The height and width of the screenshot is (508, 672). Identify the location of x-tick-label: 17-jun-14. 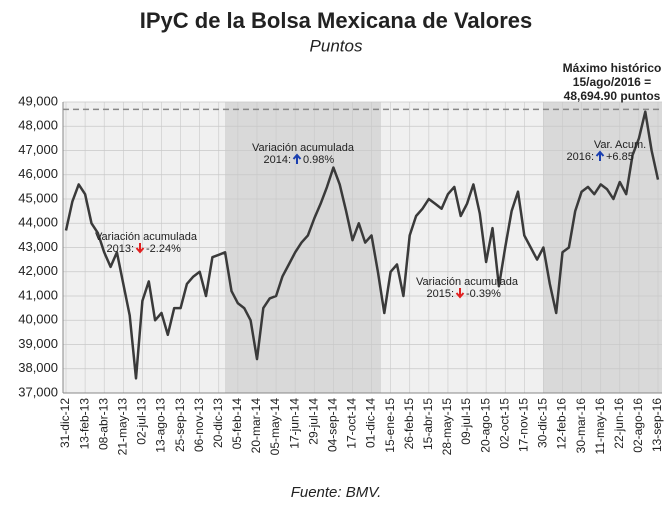
(294, 423).